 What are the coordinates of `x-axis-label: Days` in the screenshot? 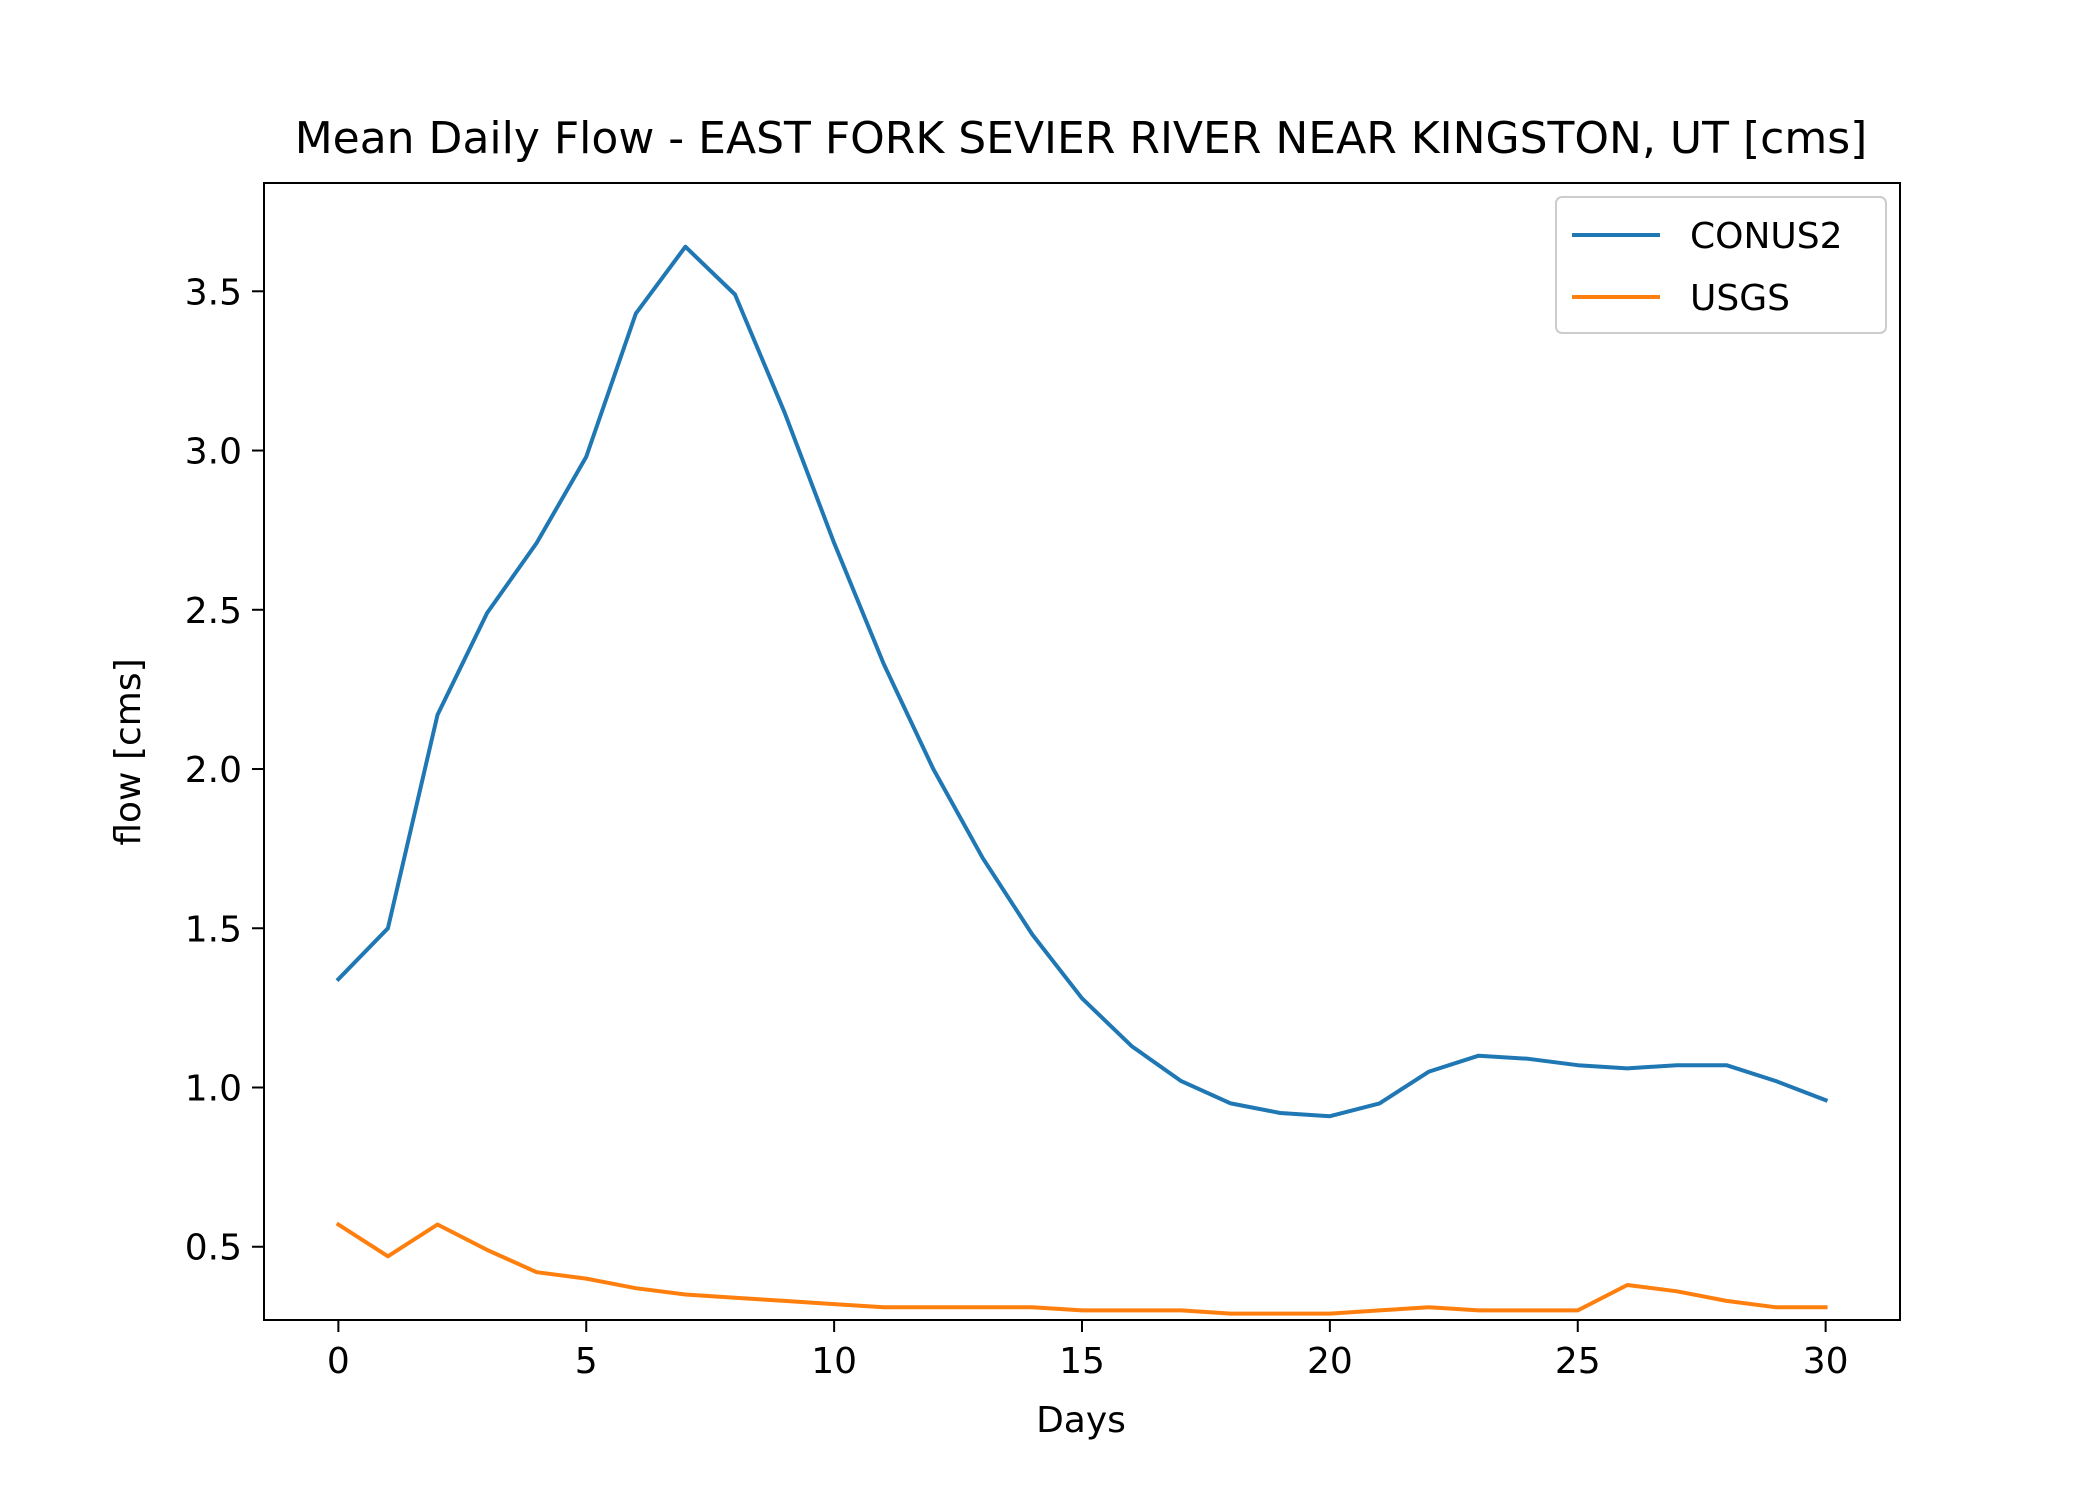 It's located at (1081, 1420).